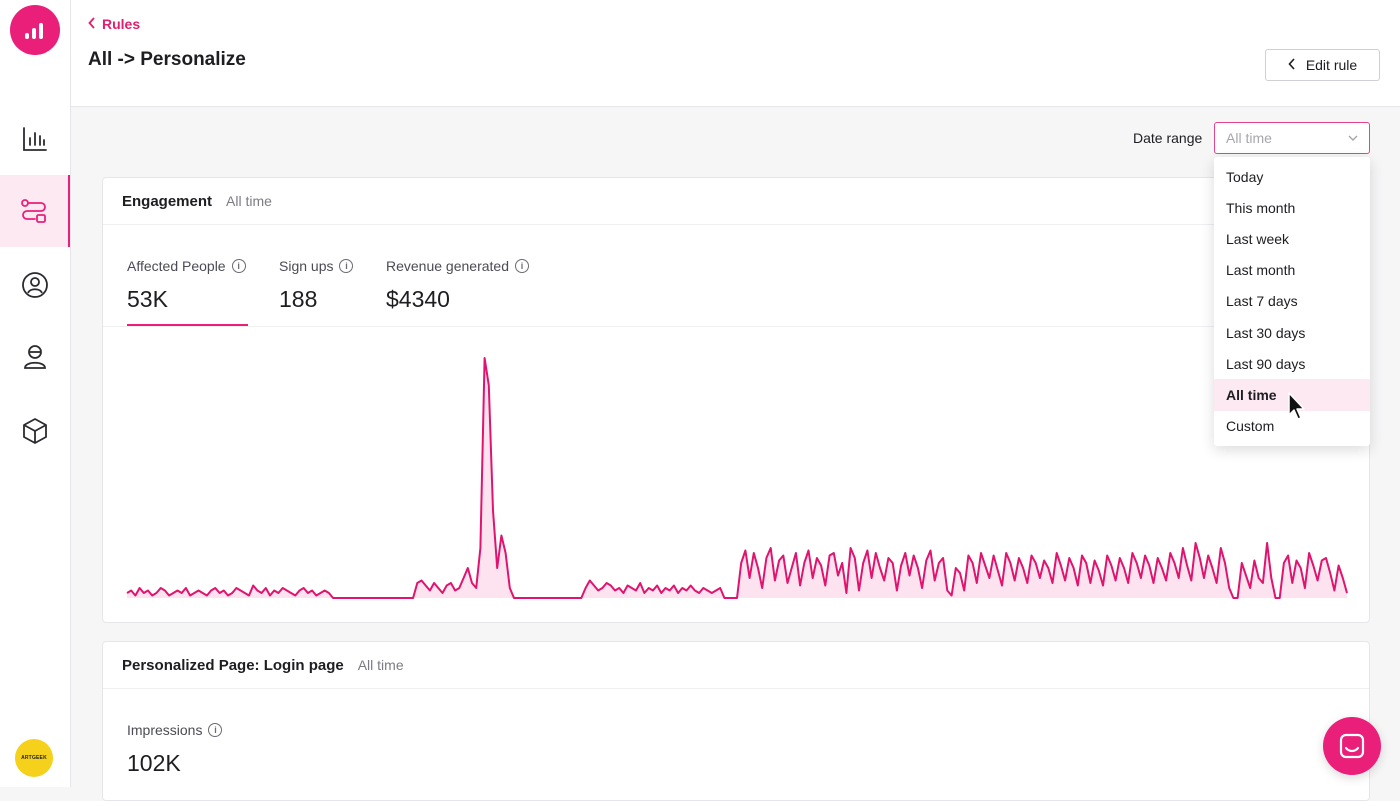 This screenshot has height=801, width=1400. I want to click on chat-launcher-button, so click(1352, 746).